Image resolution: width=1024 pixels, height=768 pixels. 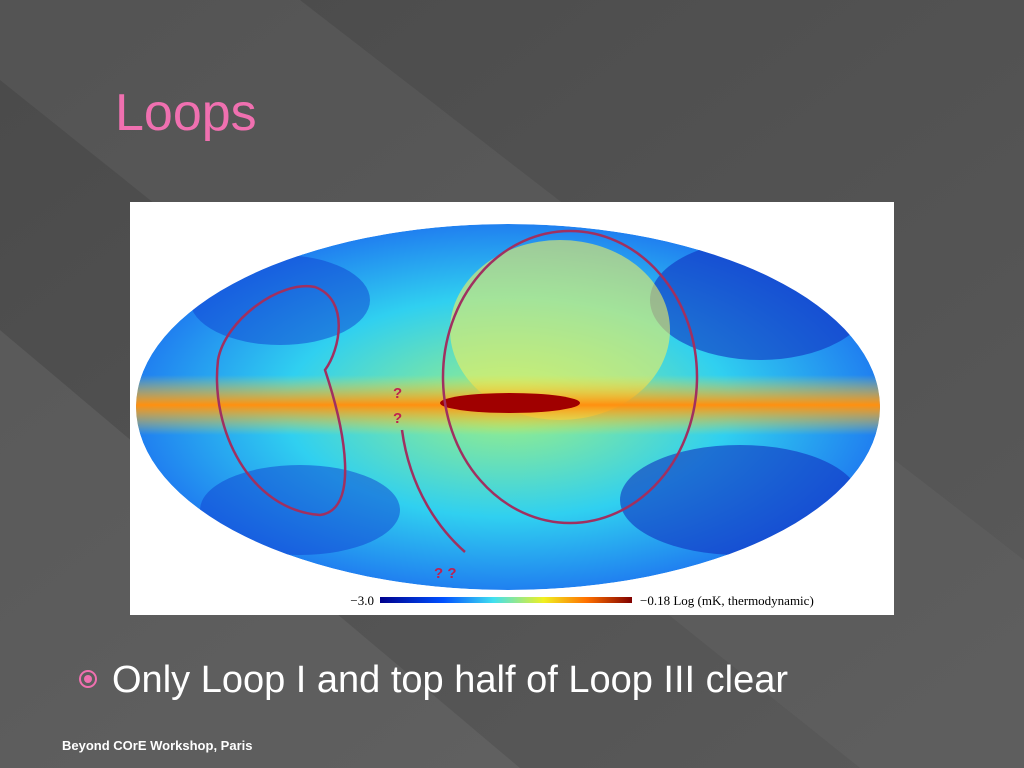 What do you see at coordinates (506, 600) in the screenshot?
I see `colorbar` at bounding box center [506, 600].